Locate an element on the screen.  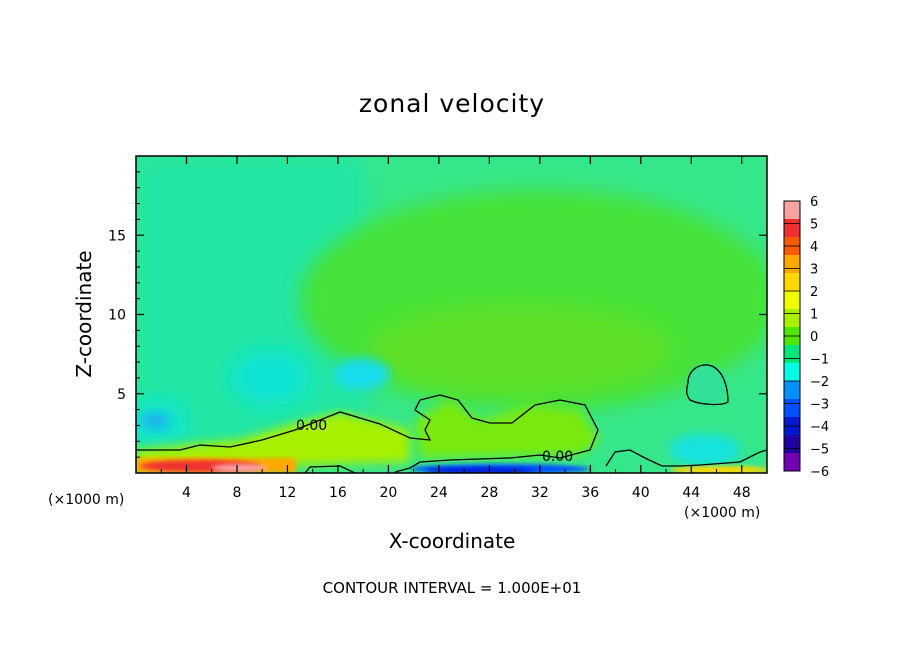
y-tick-label: 10 is located at coordinates (117, 316).